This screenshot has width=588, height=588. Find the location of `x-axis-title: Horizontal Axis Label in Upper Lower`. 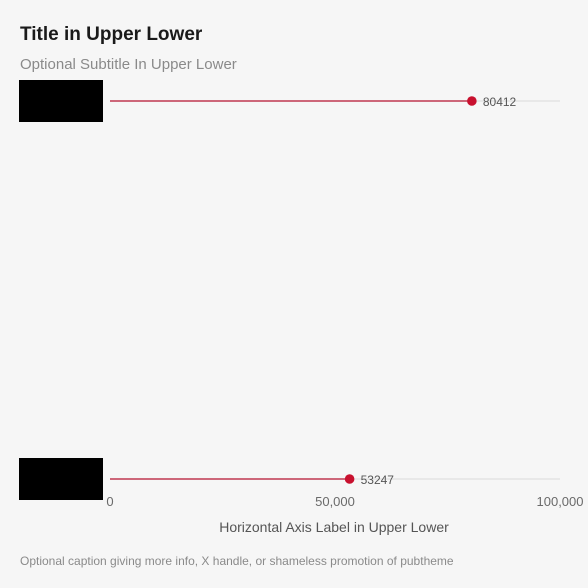

x-axis-title: Horizontal Axis Label in Upper Lower is located at coordinates (334, 527).